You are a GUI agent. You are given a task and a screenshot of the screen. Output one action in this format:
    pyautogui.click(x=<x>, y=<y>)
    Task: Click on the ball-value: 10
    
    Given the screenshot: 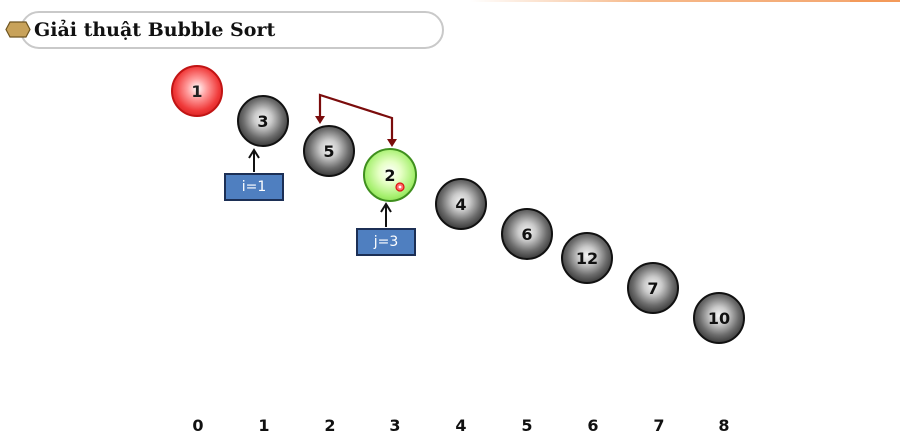 What is the action you would take?
    pyautogui.click(x=719, y=318)
    